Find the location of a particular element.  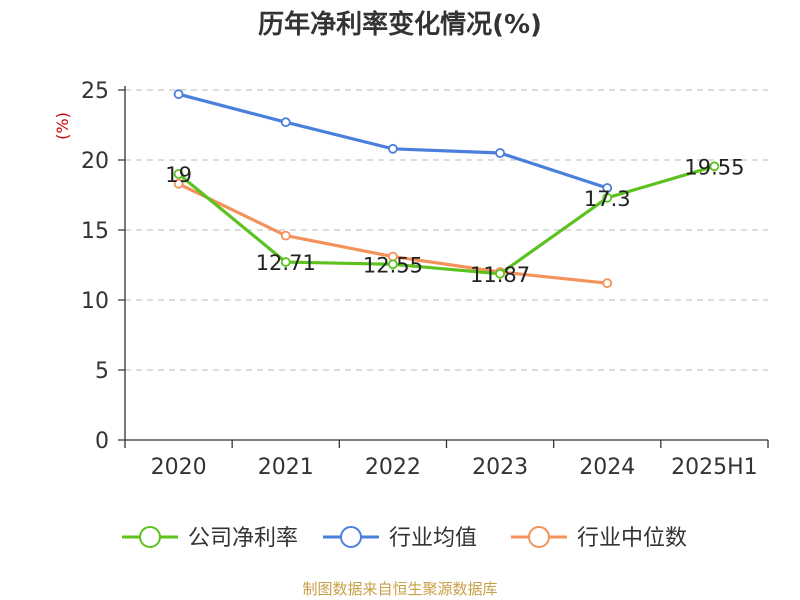

data-label: 19 is located at coordinates (178, 175).